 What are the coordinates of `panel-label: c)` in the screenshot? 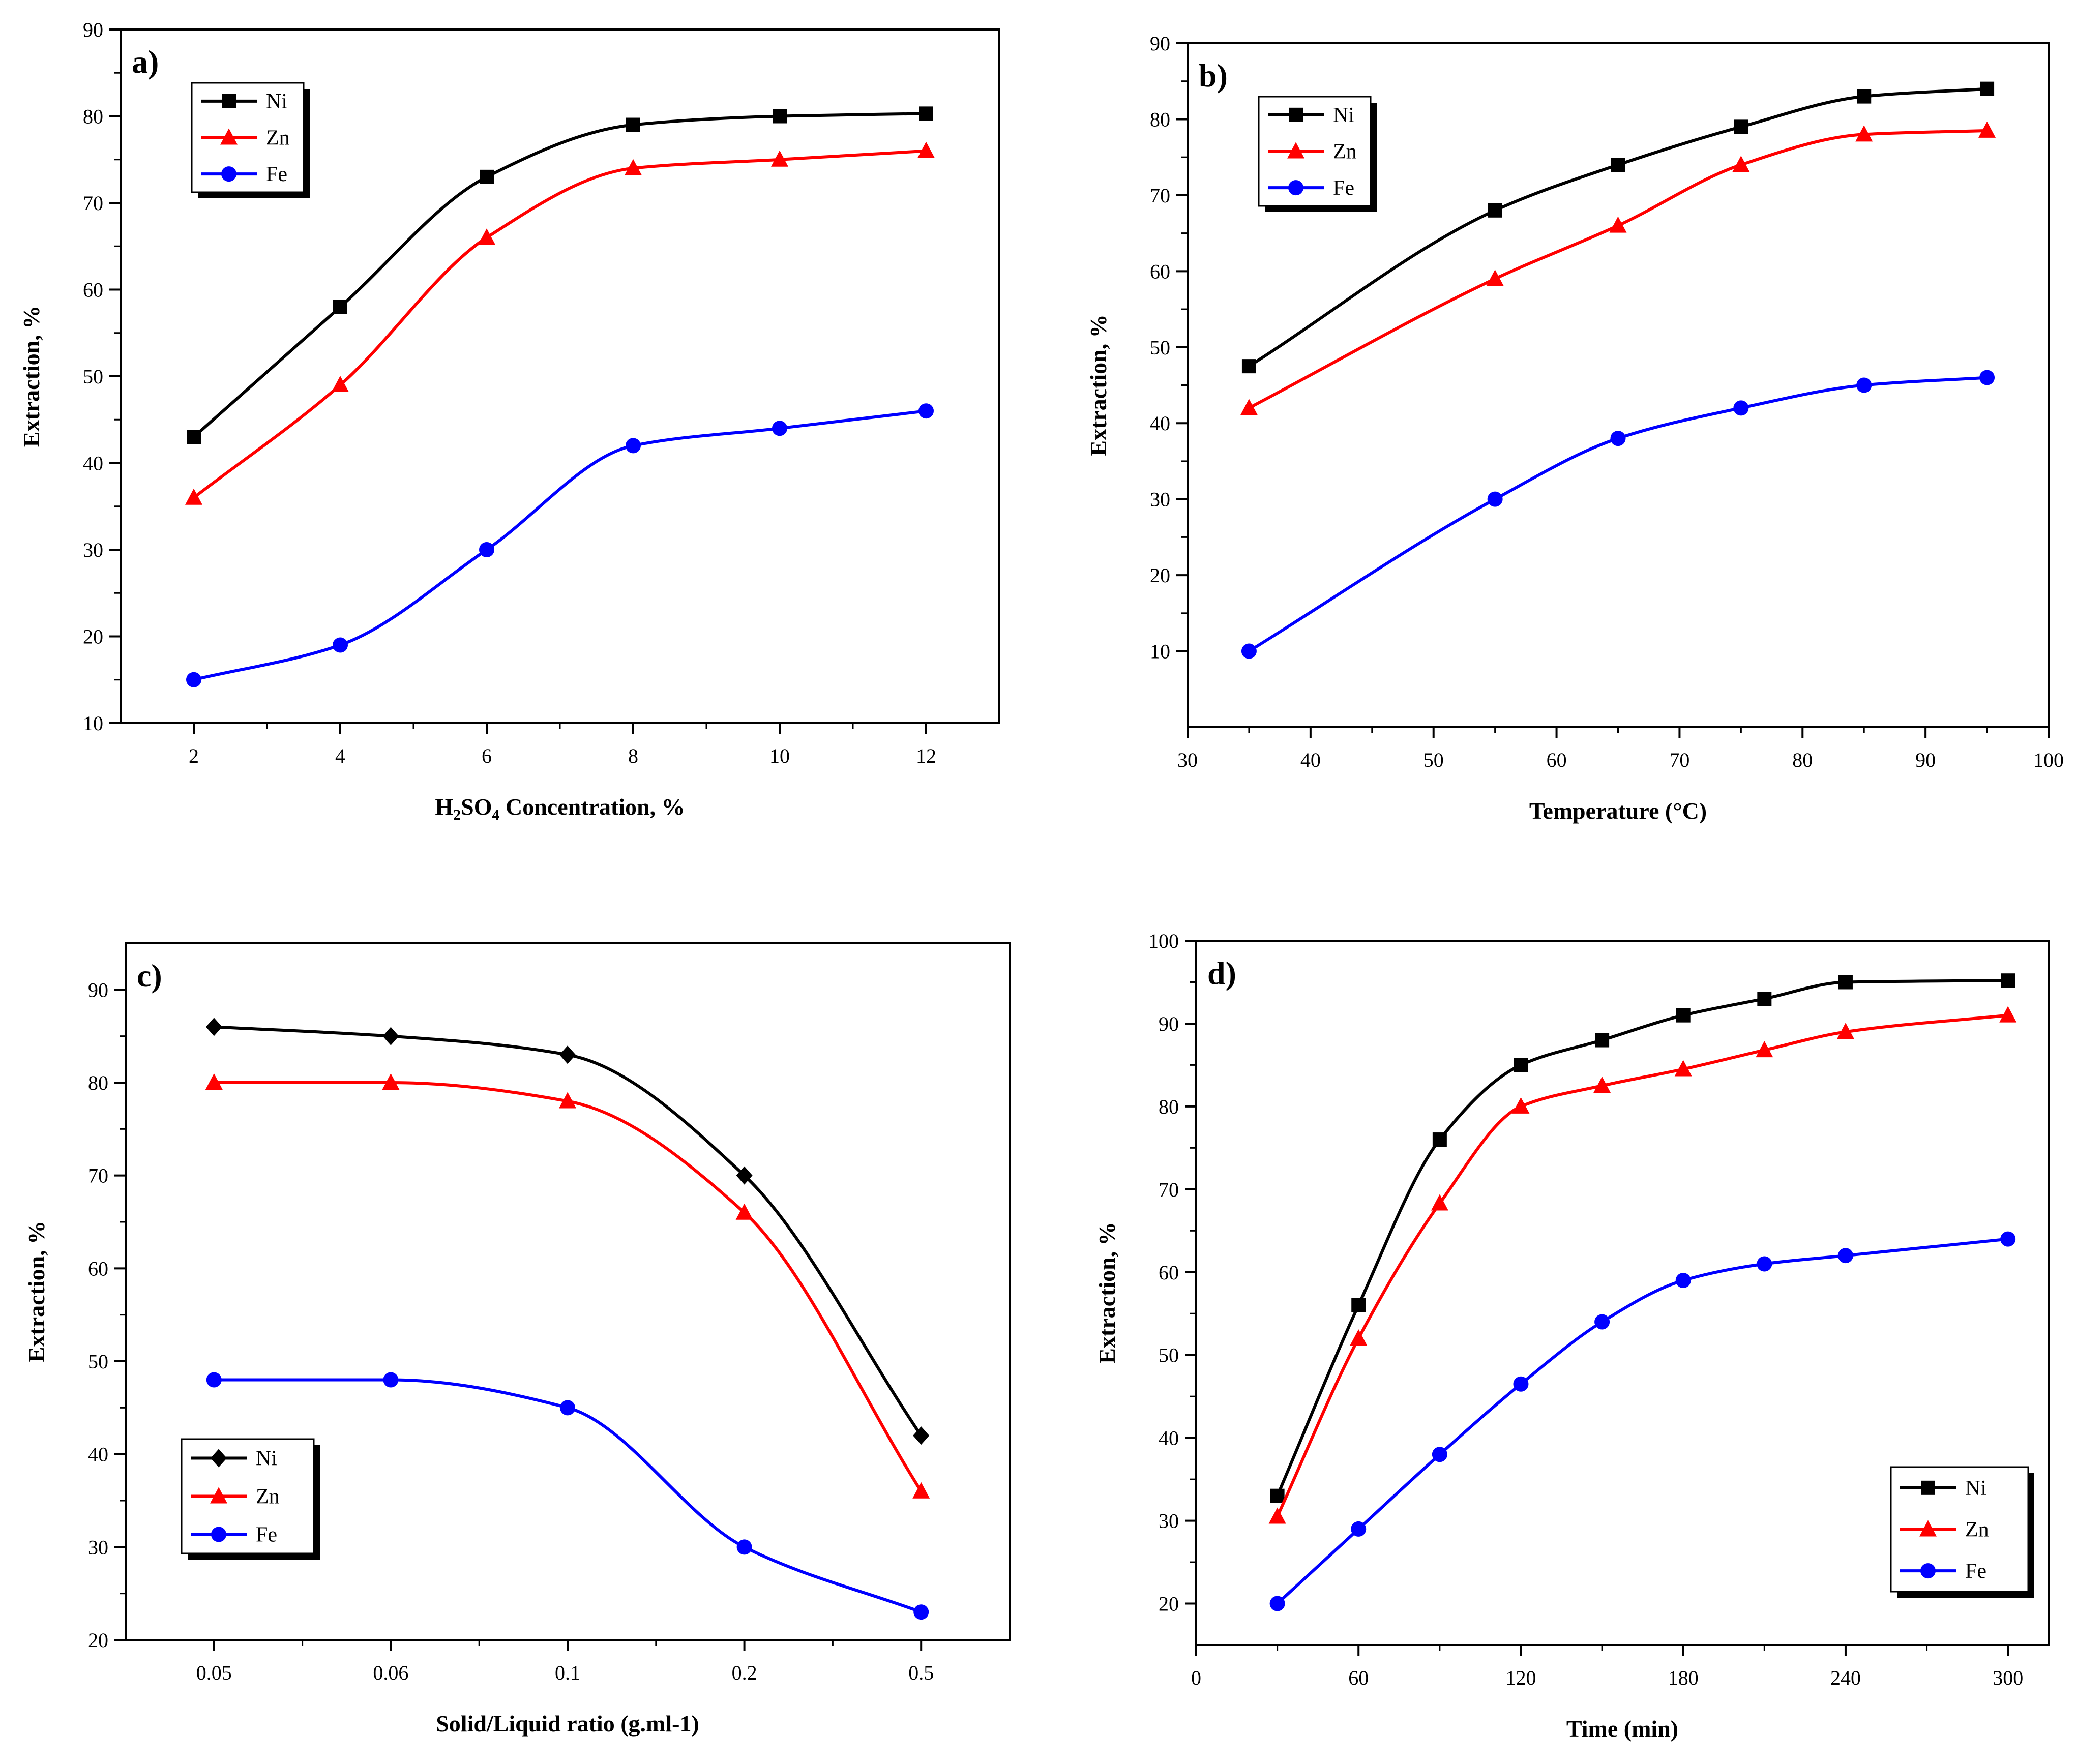 It's located at (149, 976).